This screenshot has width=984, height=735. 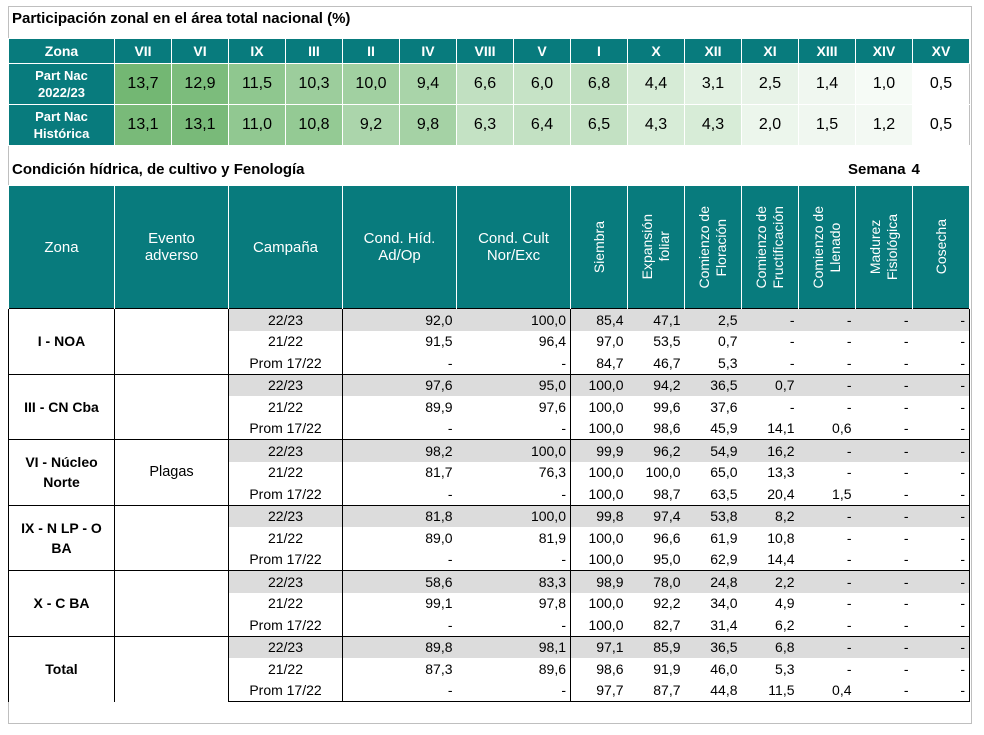 I want to click on col-madurez-l1: Madurez, so click(x=875, y=247).